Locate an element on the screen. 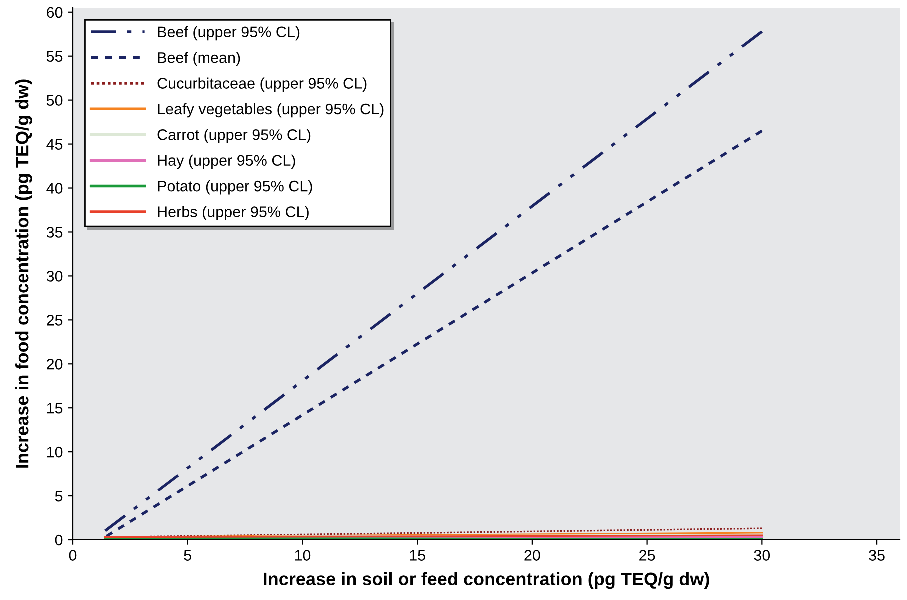 The width and height of the screenshot is (907, 600). legend-label: Hay (upper 95% CL) is located at coordinates (227, 162).